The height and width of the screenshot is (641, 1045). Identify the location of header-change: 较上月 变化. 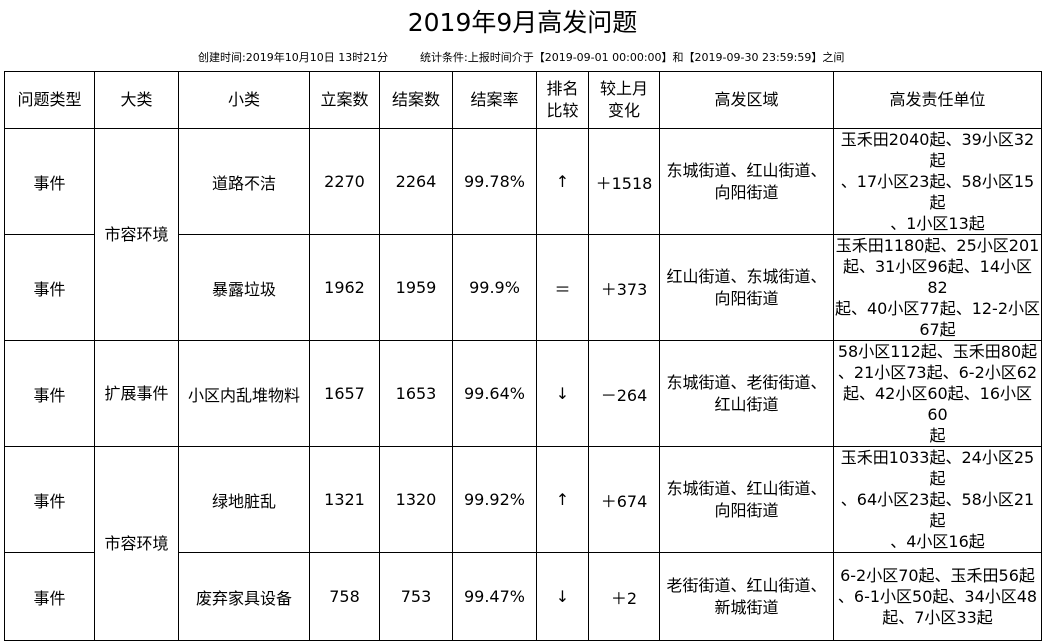
(624, 100).